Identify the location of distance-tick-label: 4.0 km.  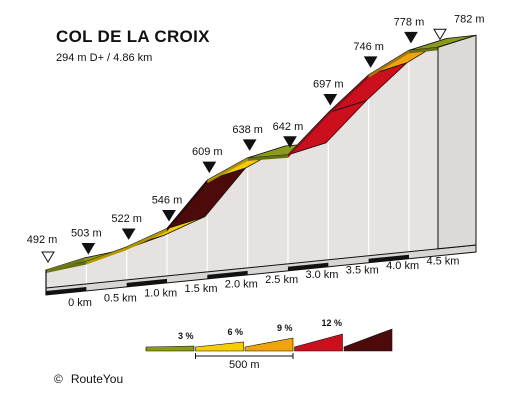
(402, 266).